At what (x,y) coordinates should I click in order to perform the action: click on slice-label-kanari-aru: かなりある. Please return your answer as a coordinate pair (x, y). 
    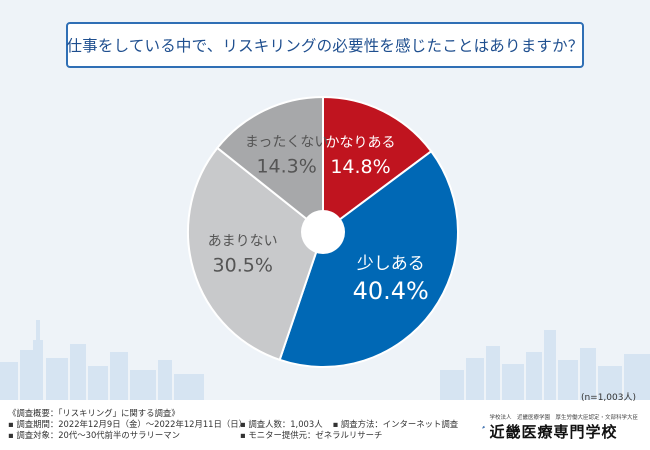
    Looking at the image, I should click on (361, 143).